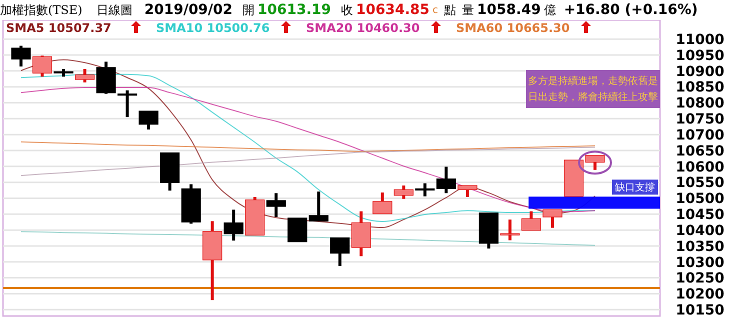  Describe the element at coordinates (347, 10) in the screenshot. I see `text: 收` at that location.